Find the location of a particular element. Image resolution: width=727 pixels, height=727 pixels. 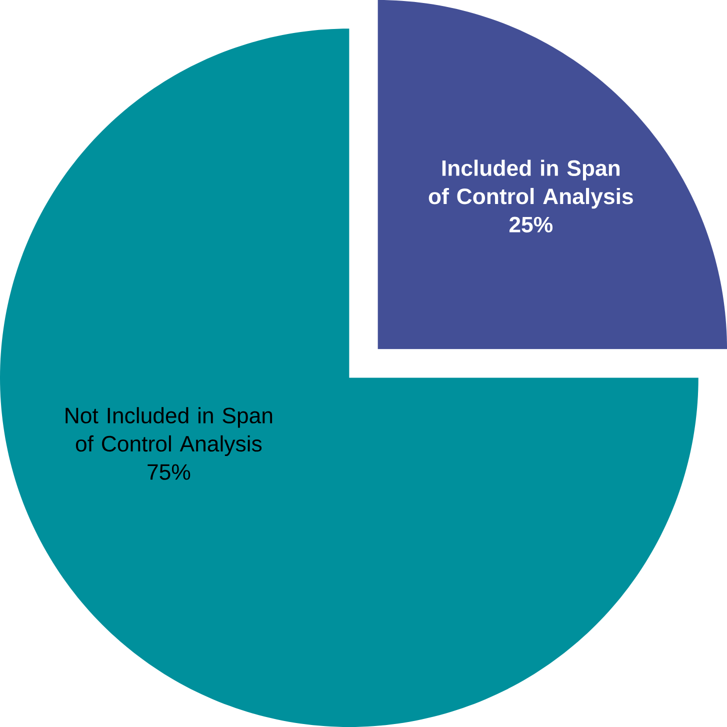

slice-label: Included in Span of Control Analysis is located at coordinates (530, 184).